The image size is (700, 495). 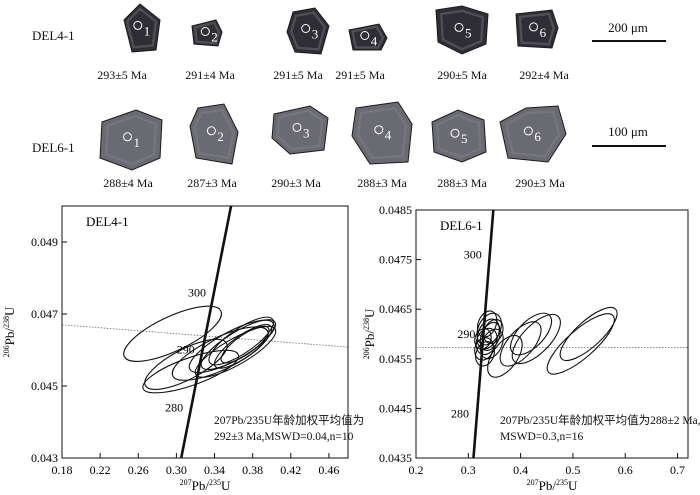 What do you see at coordinates (44, 458) in the screenshot?
I see `y-tick-label: 0.043` at bounding box center [44, 458].